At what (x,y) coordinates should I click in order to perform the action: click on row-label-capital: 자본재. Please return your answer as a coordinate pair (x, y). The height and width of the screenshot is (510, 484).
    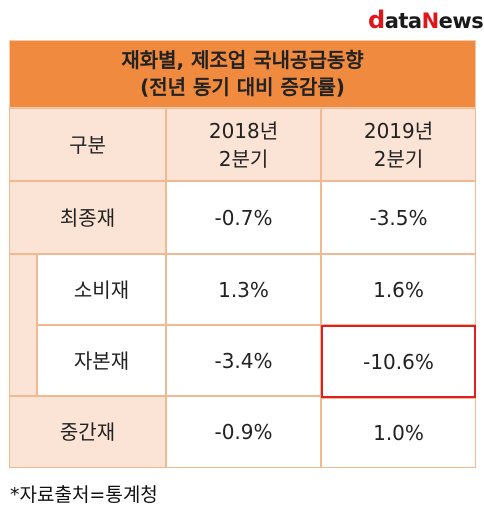
    Looking at the image, I should click on (101, 360).